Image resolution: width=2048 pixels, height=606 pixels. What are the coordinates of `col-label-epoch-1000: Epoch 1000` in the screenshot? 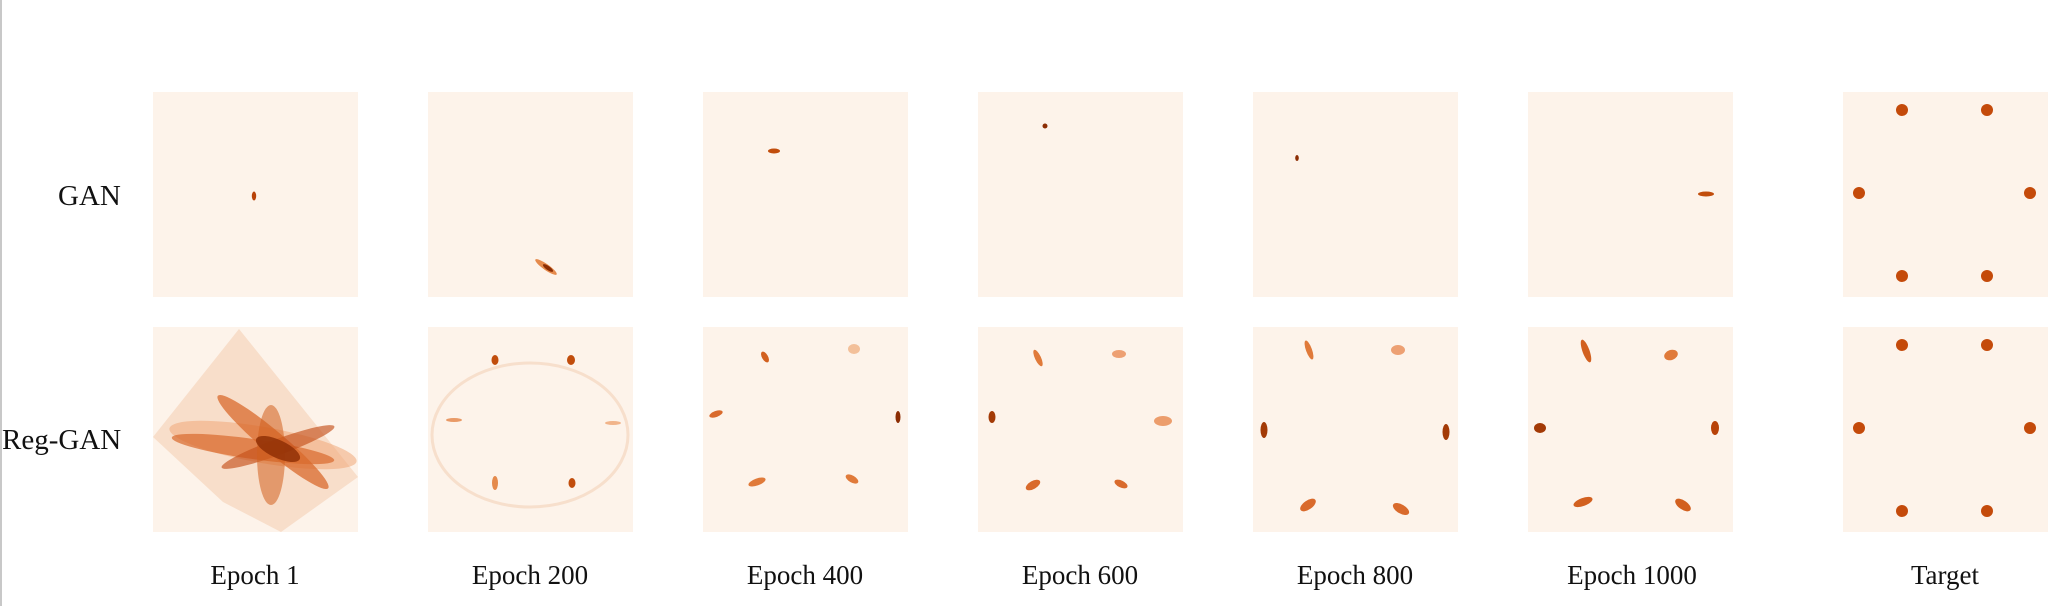 It's located at (1632, 575).